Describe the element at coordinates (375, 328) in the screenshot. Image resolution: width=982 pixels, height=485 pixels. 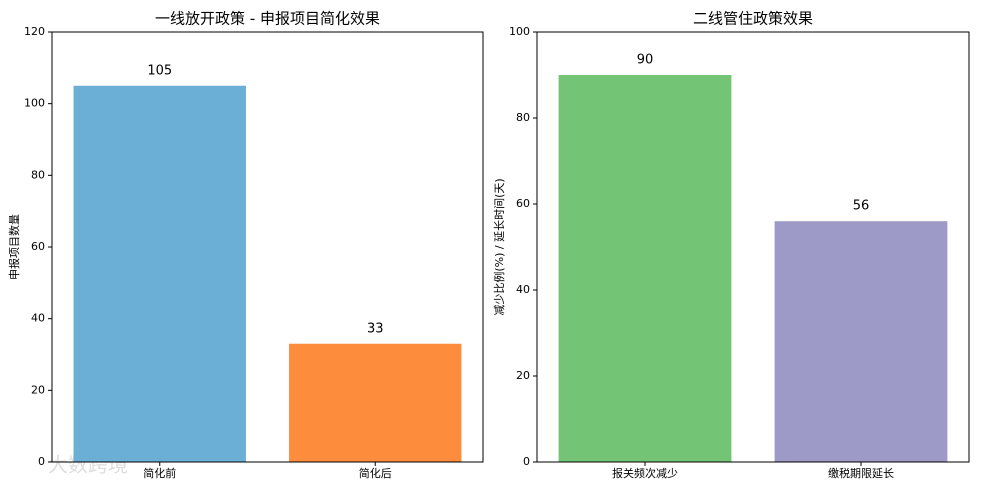
I see `value-label: 33` at that location.